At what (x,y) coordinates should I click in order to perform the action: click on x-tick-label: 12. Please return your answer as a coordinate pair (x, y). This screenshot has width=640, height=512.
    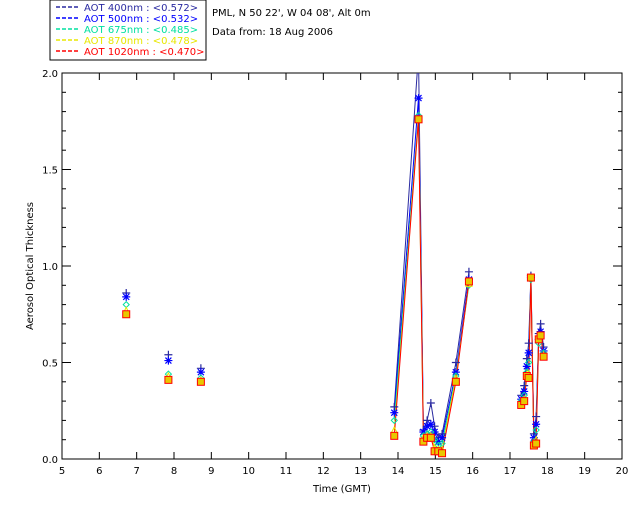
    Looking at the image, I should click on (323, 471).